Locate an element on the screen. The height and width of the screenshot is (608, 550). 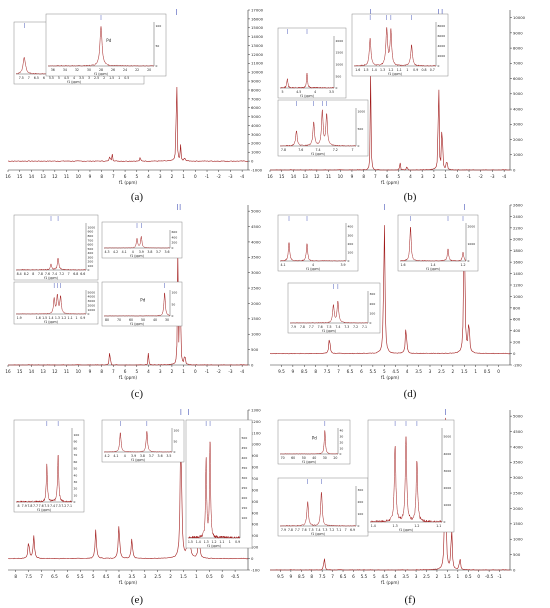
x-axis-label: f1 (ppm) is located at coordinates (128, 377).